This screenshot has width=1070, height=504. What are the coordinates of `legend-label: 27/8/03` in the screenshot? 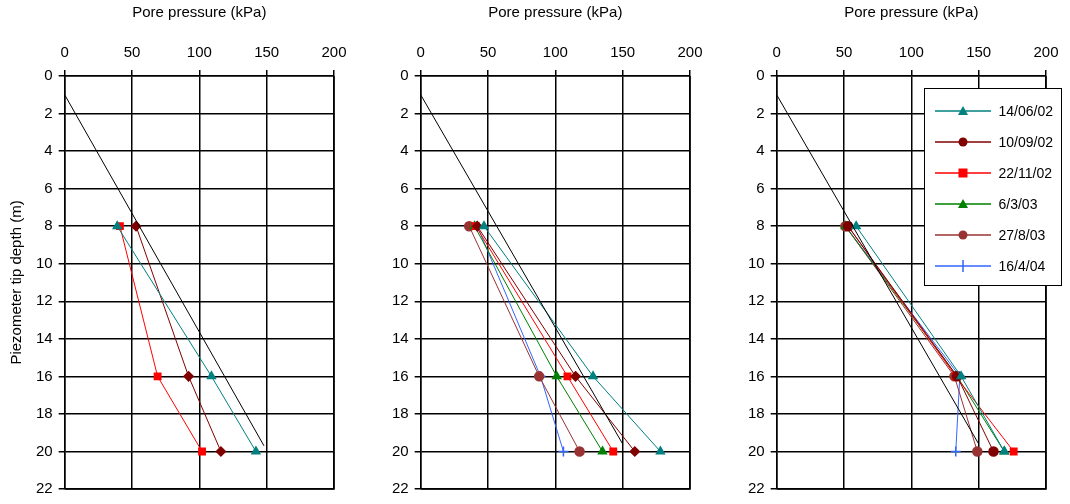 It's located at (1022, 234).